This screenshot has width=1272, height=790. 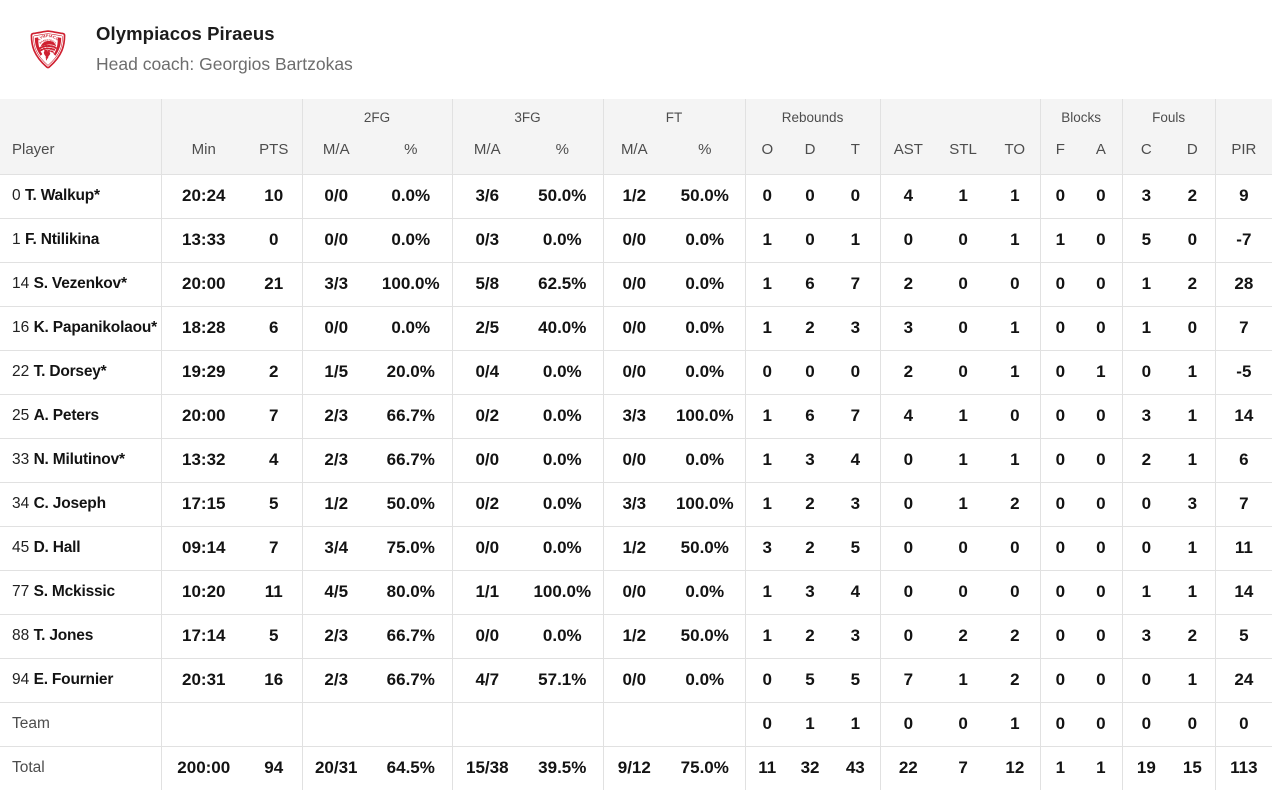 What do you see at coordinates (1243, 636) in the screenshot?
I see `stat-cell: 5` at bounding box center [1243, 636].